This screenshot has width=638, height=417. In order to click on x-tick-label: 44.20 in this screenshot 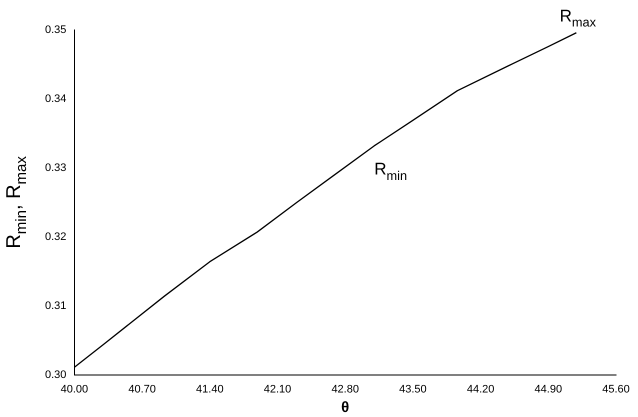, I will do `click(480, 389)`.